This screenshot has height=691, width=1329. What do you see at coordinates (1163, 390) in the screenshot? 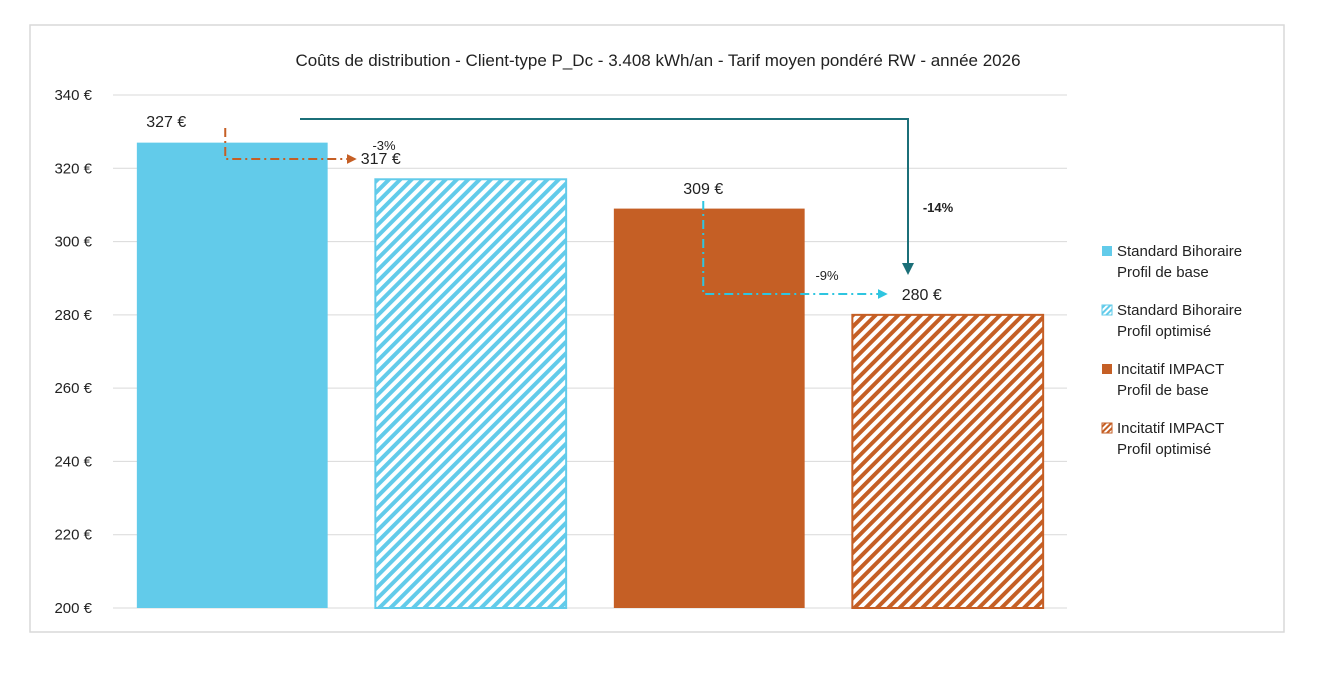
I see `legend-label-3-line2: Profil de base` at bounding box center [1163, 390].